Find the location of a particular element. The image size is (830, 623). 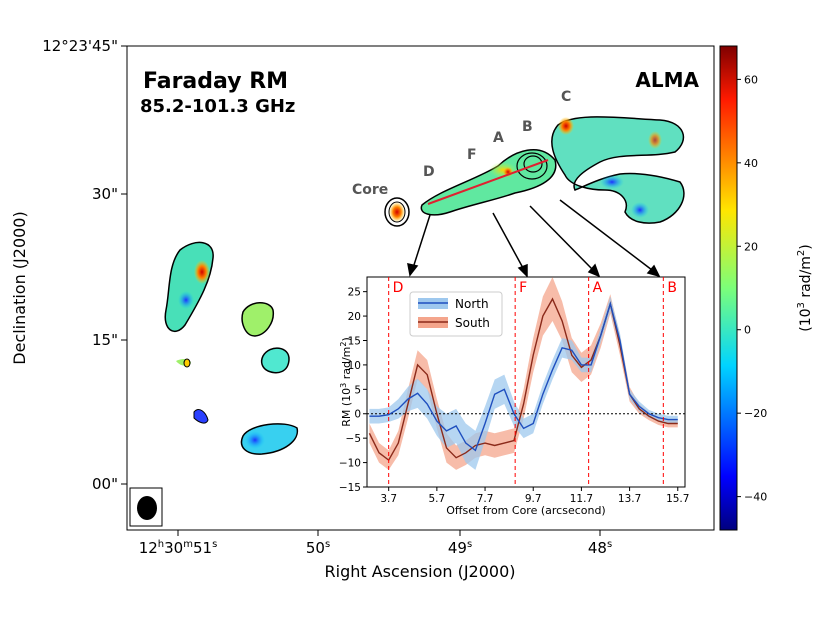

xtick-3: 48s is located at coordinates (600, 548).